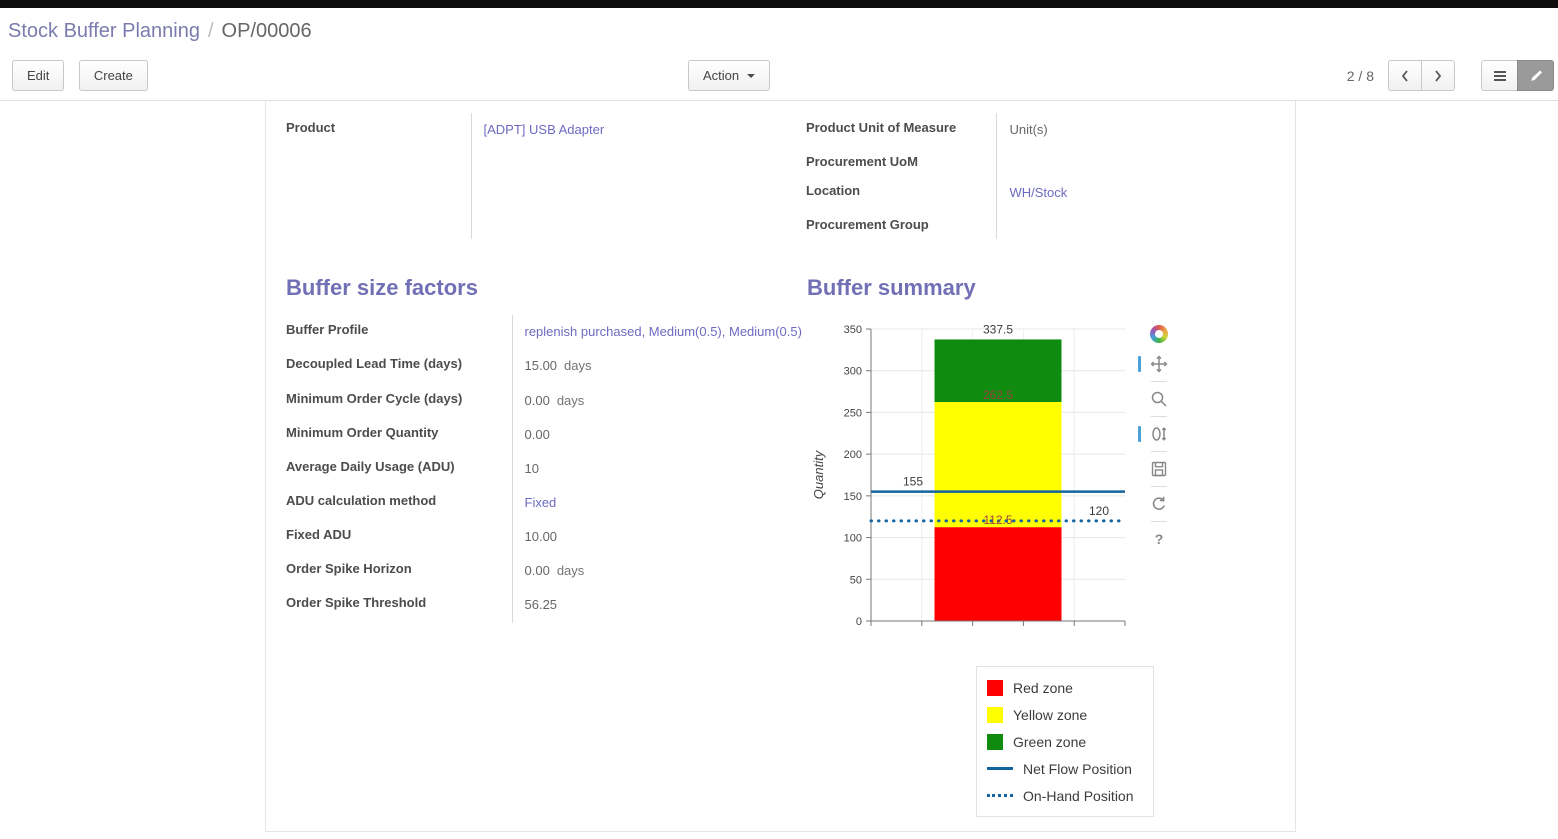  Describe the element at coordinates (853, 330) in the screenshot. I see `y-tick-label: 350` at that location.